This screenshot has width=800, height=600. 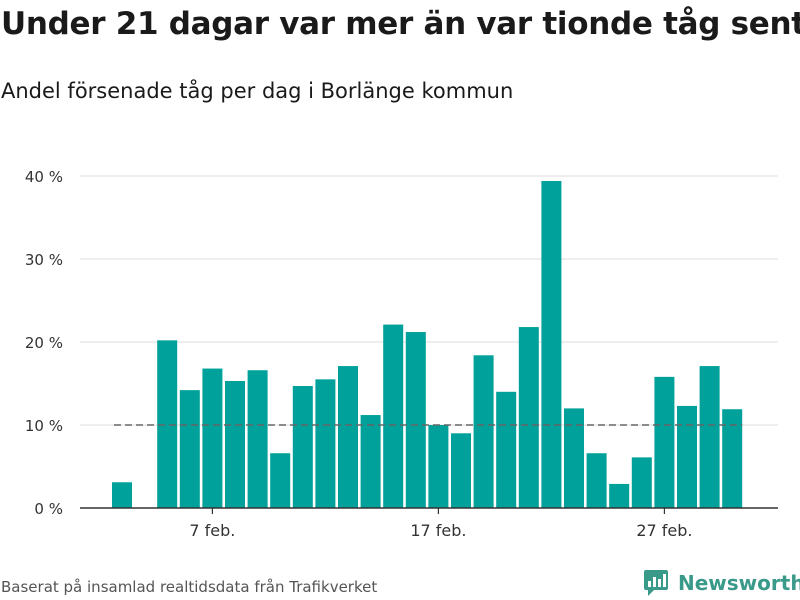 I want to click on y-tick-label: 10 %, so click(x=44, y=426).